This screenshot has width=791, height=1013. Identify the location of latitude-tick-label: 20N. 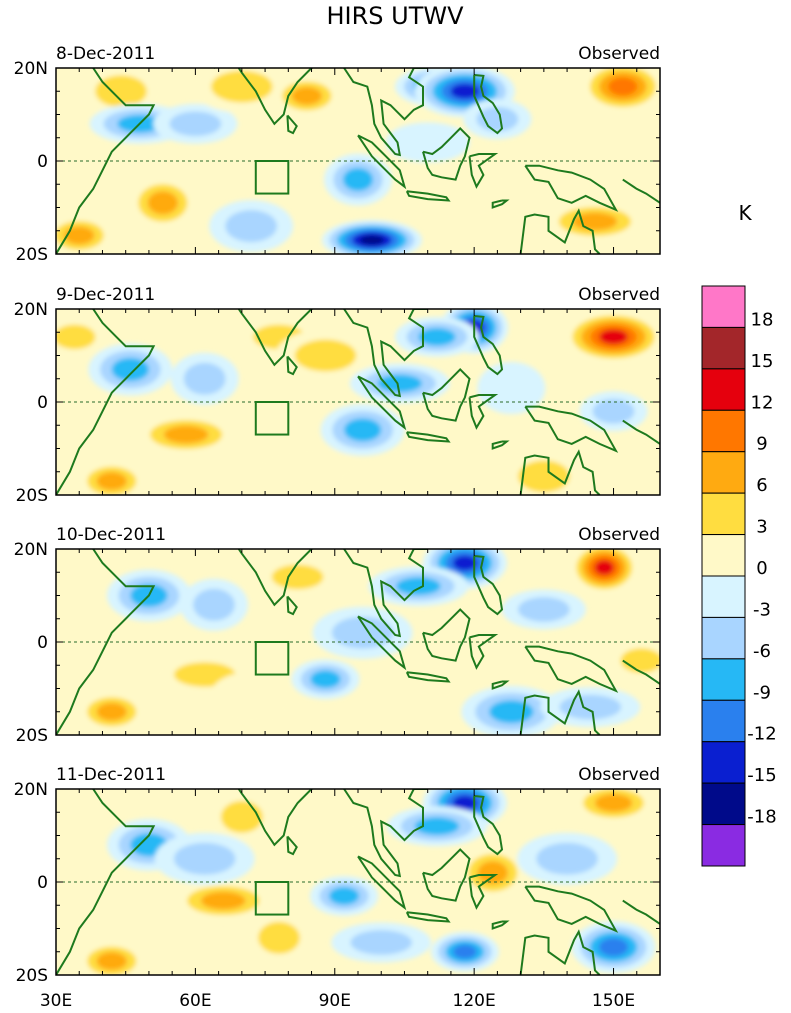
(31, 69).